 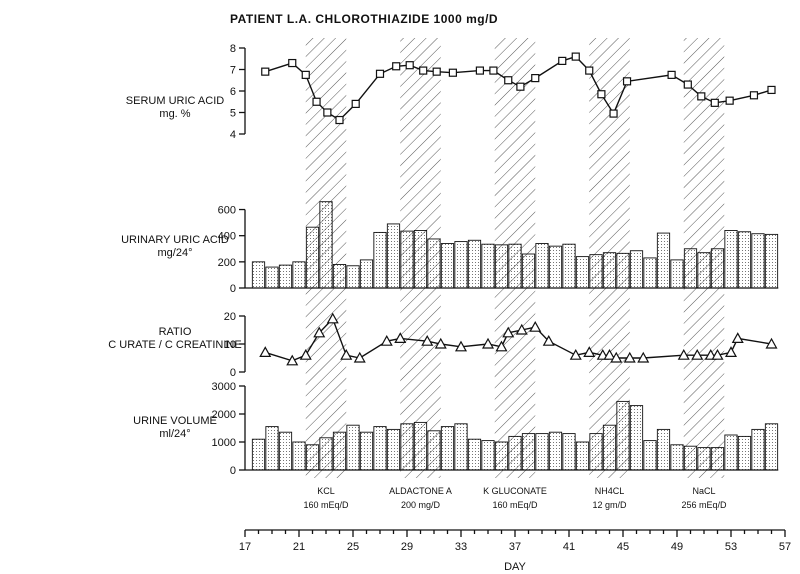 I want to click on urinary-y-tick-label: 200, so click(x=227, y=263).